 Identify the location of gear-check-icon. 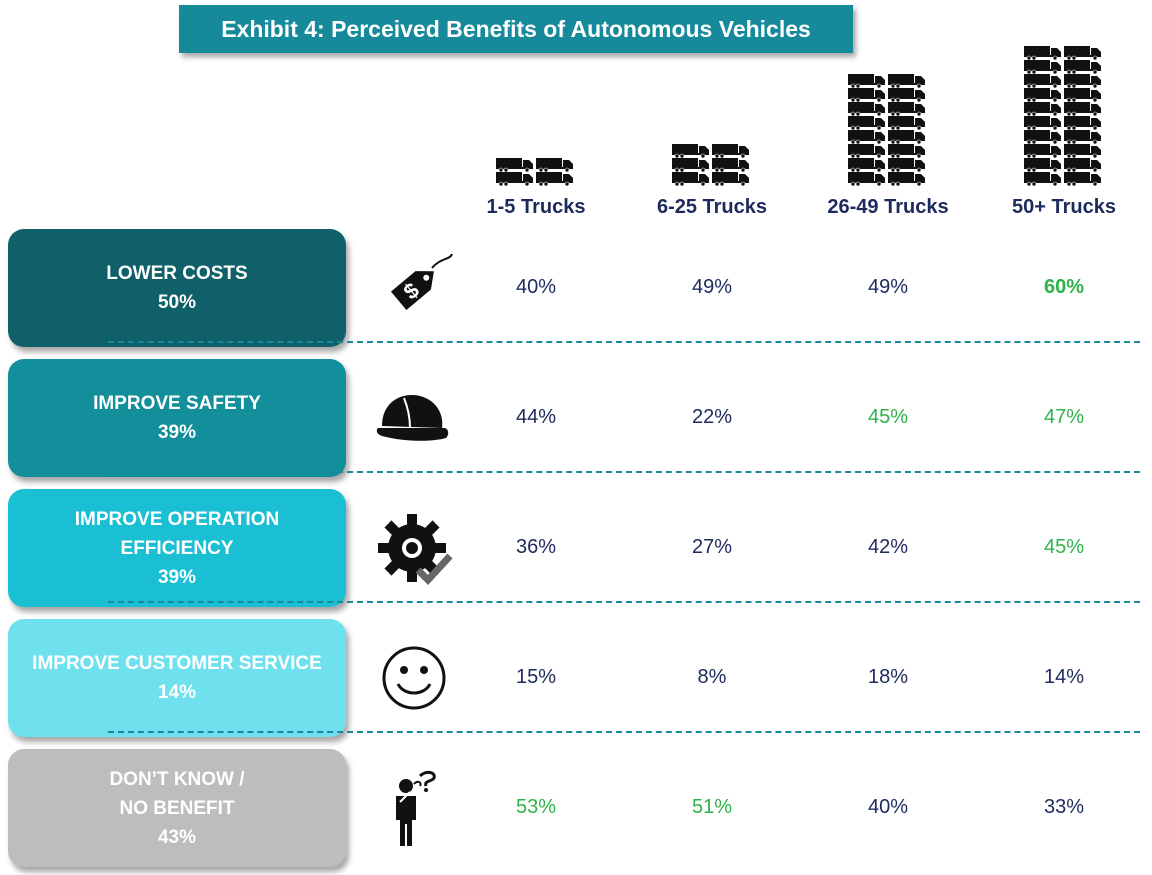
(414, 548).